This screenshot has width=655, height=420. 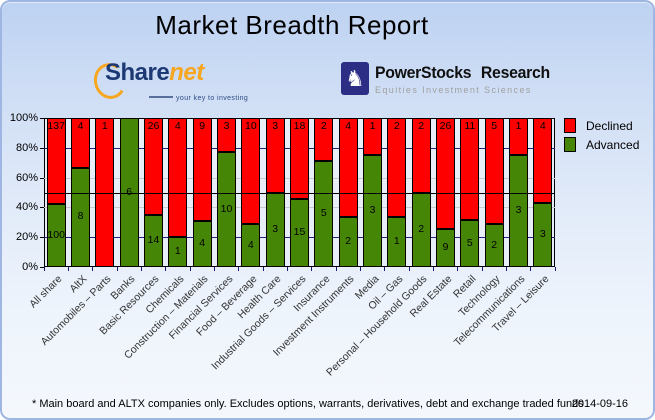 I want to click on bar-value-label-advanced: 10, so click(x=226, y=208).